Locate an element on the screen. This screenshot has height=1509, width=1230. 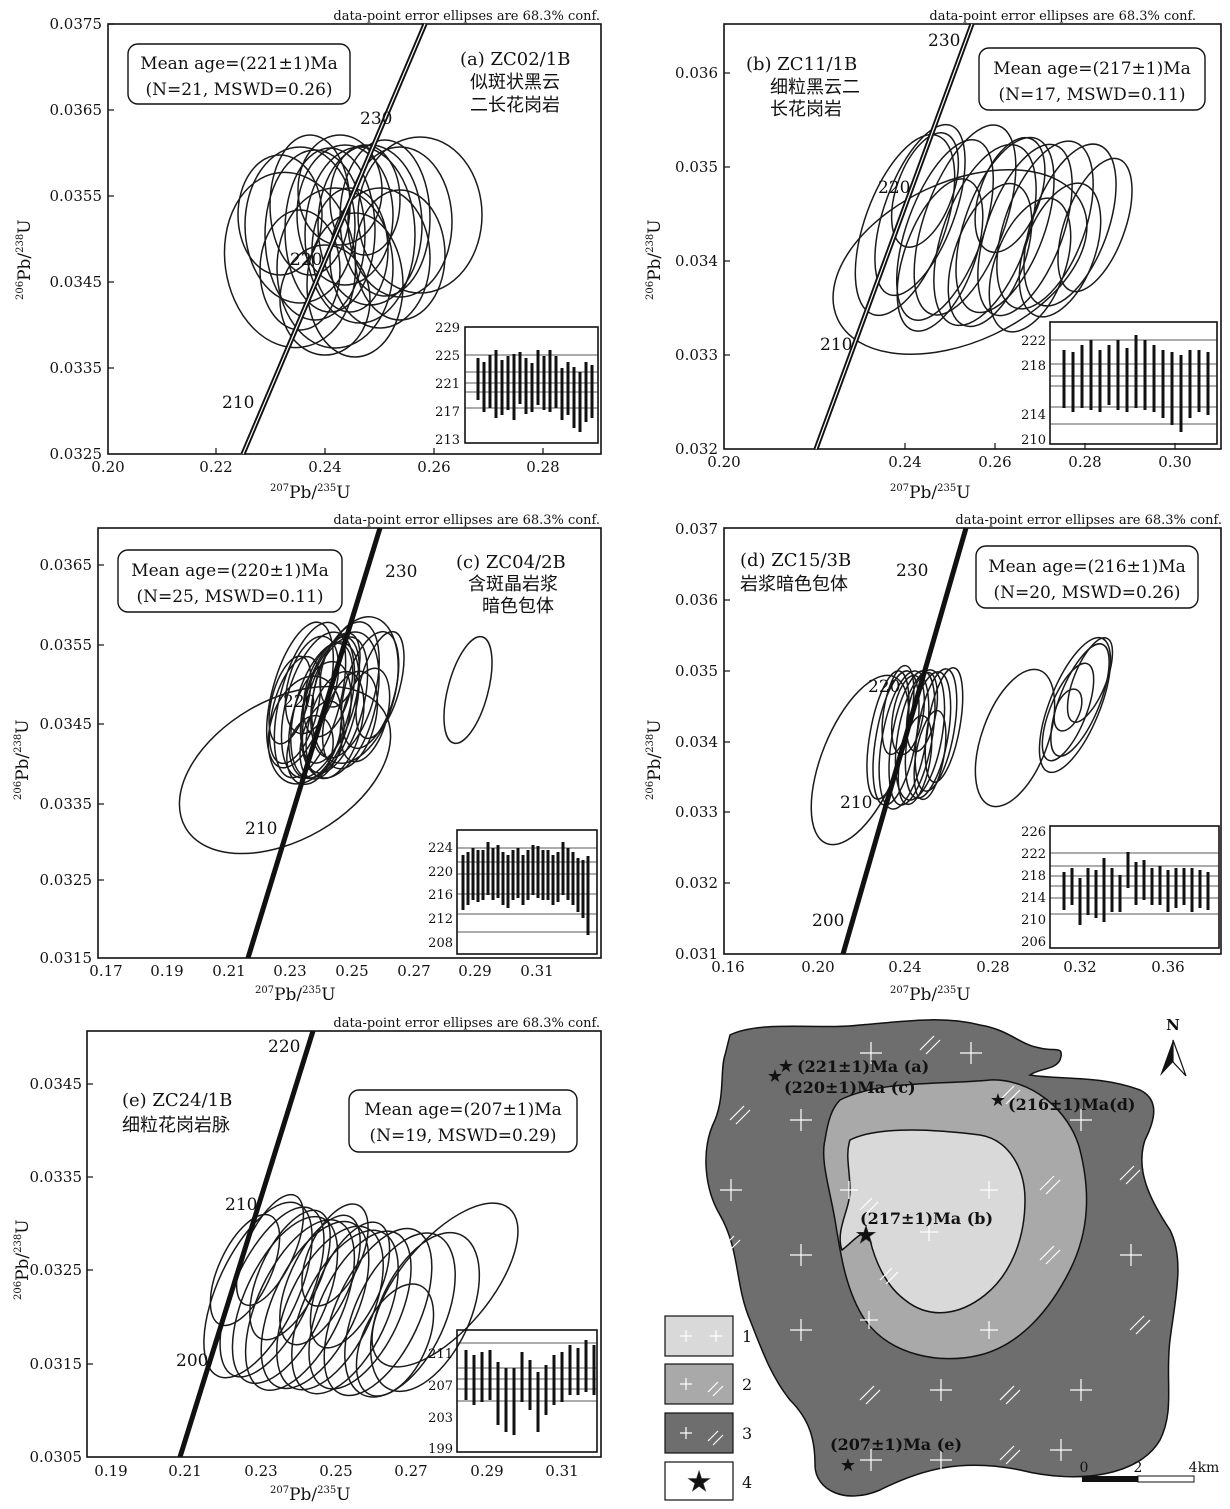
inset-tick-label: 199 is located at coordinates (440, 1449).